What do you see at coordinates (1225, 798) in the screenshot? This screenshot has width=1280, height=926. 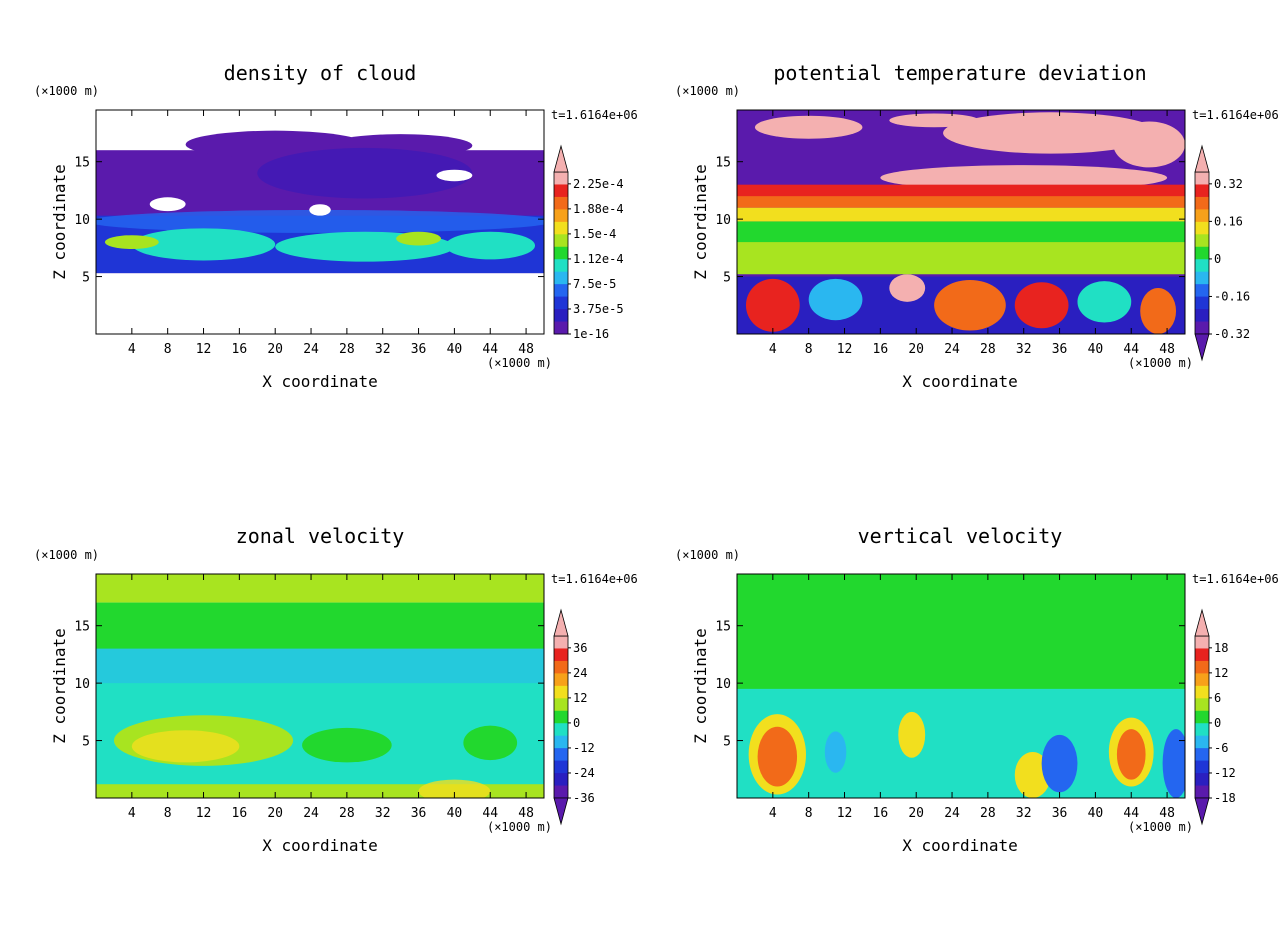 I see `colorbar-label: -18` at bounding box center [1225, 798].